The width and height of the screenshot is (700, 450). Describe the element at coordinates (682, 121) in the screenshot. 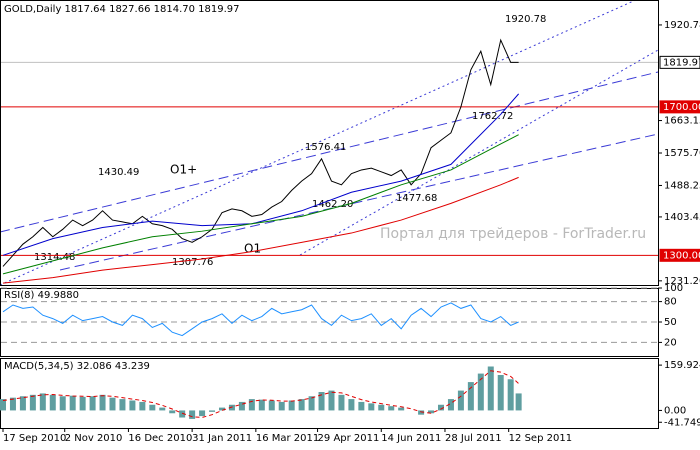

I see `y-tick-label: 1663.15` at that location.